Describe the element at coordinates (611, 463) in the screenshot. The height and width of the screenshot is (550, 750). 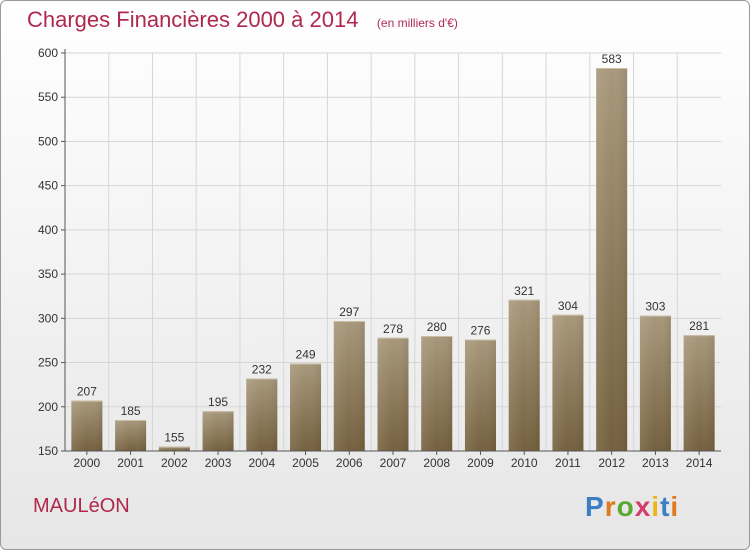
I see `x-tick-label-2012: 2012` at that location.